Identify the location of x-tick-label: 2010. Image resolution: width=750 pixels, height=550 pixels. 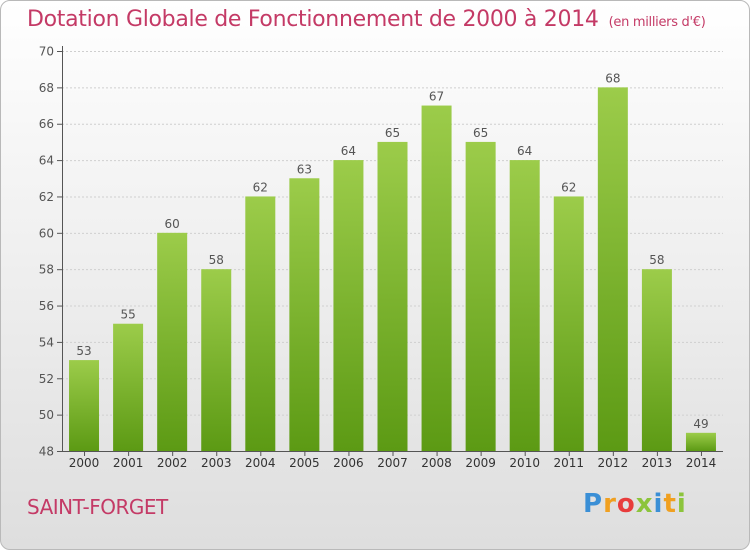
(524, 463).